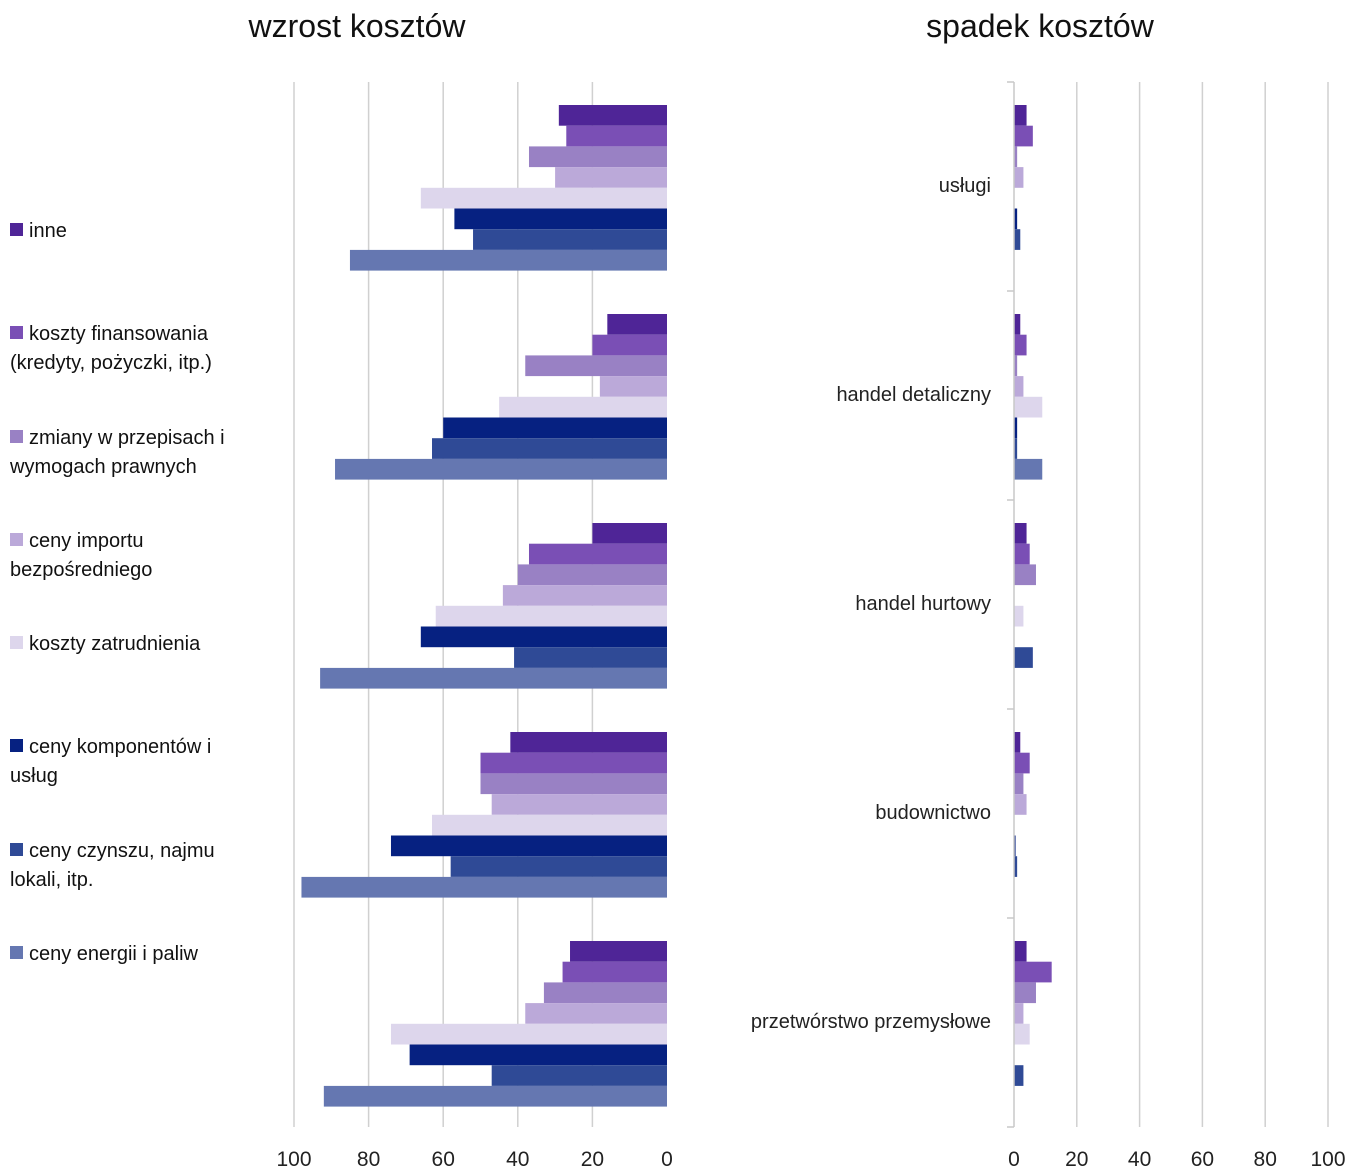 This screenshot has height=1169, width=1349. I want to click on legend-item-ceny-importu: ceny importu bezpośredniego, so click(110, 556).